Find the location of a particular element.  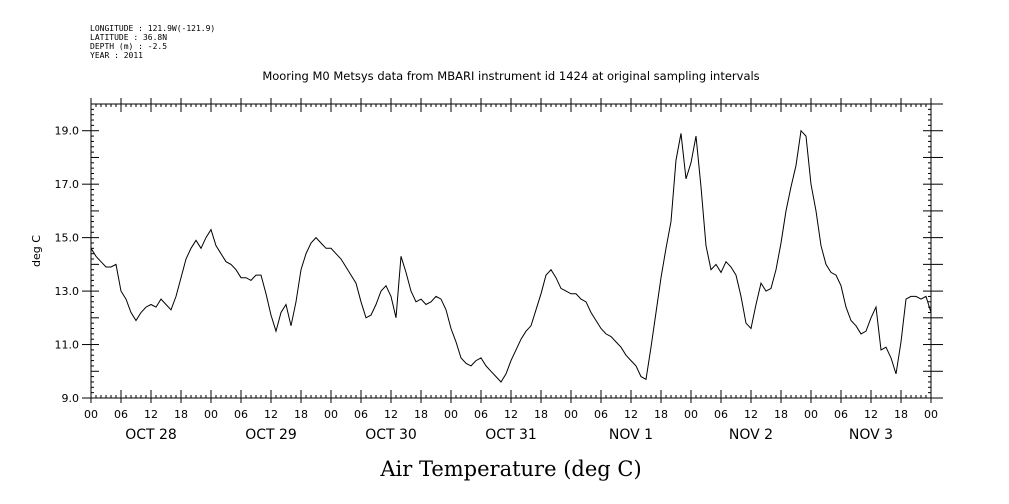

y-tick-label: 11.0 is located at coordinates (67, 345).